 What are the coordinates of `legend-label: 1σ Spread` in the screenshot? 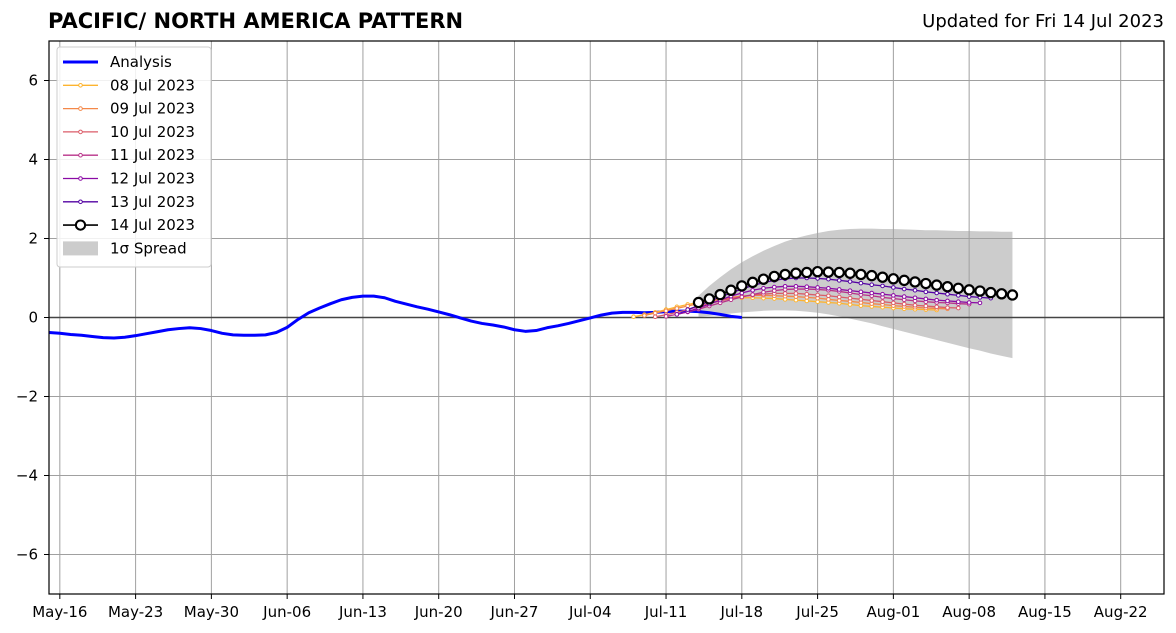 It's located at (148, 248).